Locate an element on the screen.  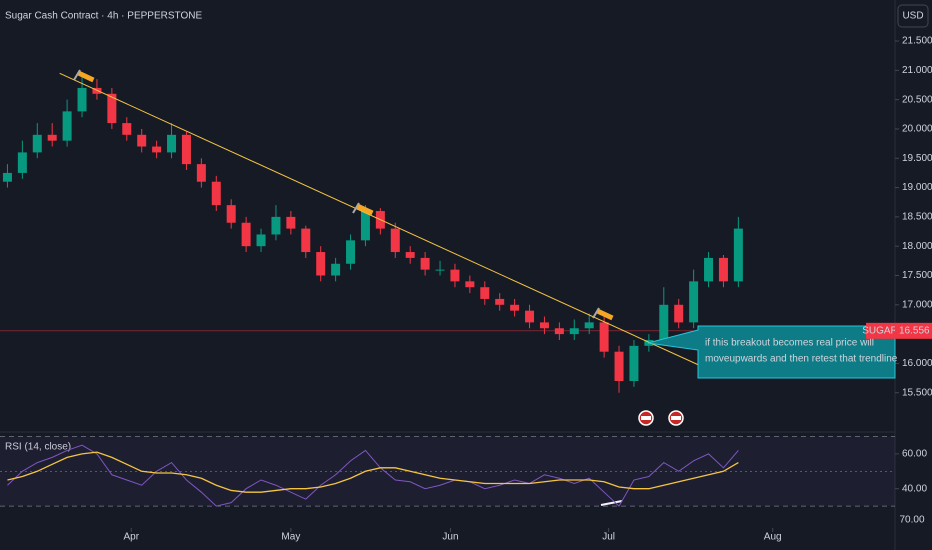
symbol-tag is located at coordinates (880, 330).